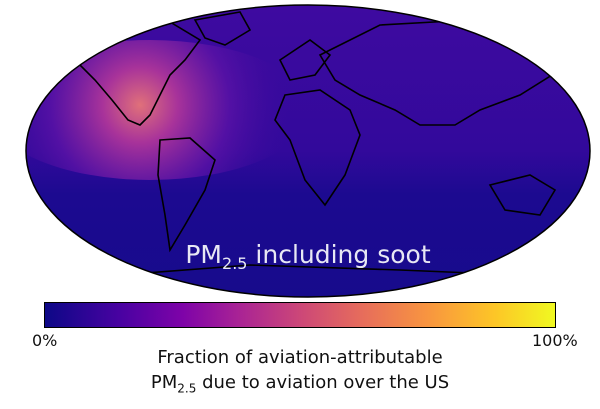  I want to click on colorbar-min-label: 0%, so click(45, 340).